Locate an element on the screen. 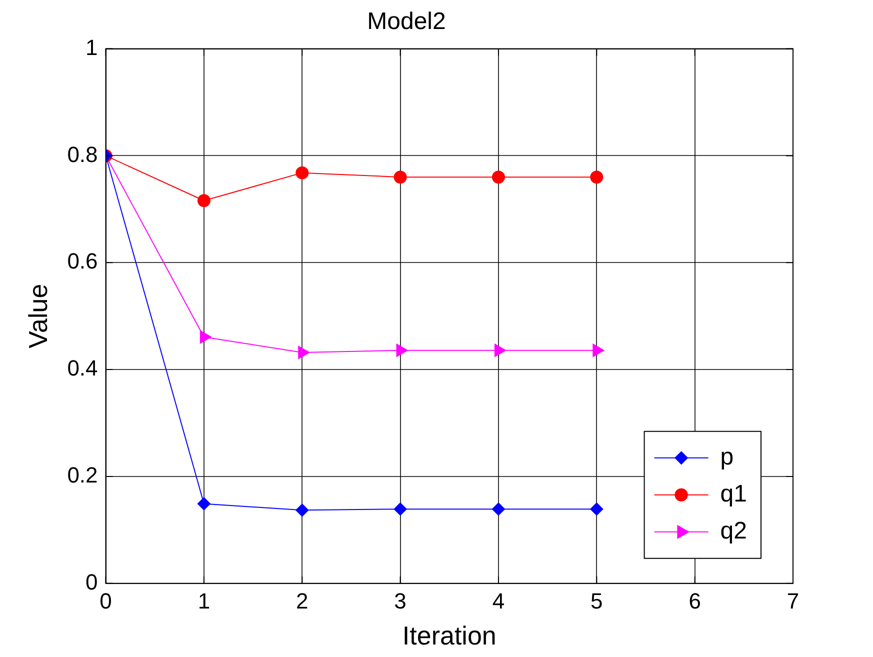  y-axis-title: Value is located at coordinates (37, 316).